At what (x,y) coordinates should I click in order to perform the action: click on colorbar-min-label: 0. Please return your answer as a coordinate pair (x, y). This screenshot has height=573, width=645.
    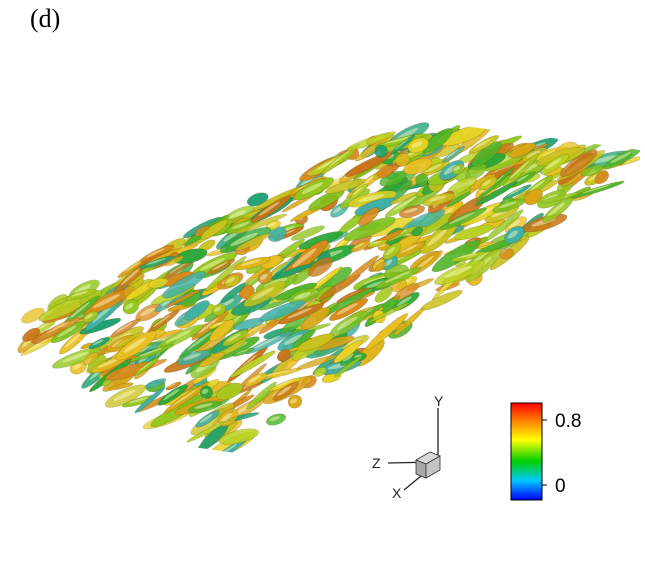
    Looking at the image, I should click on (560, 486).